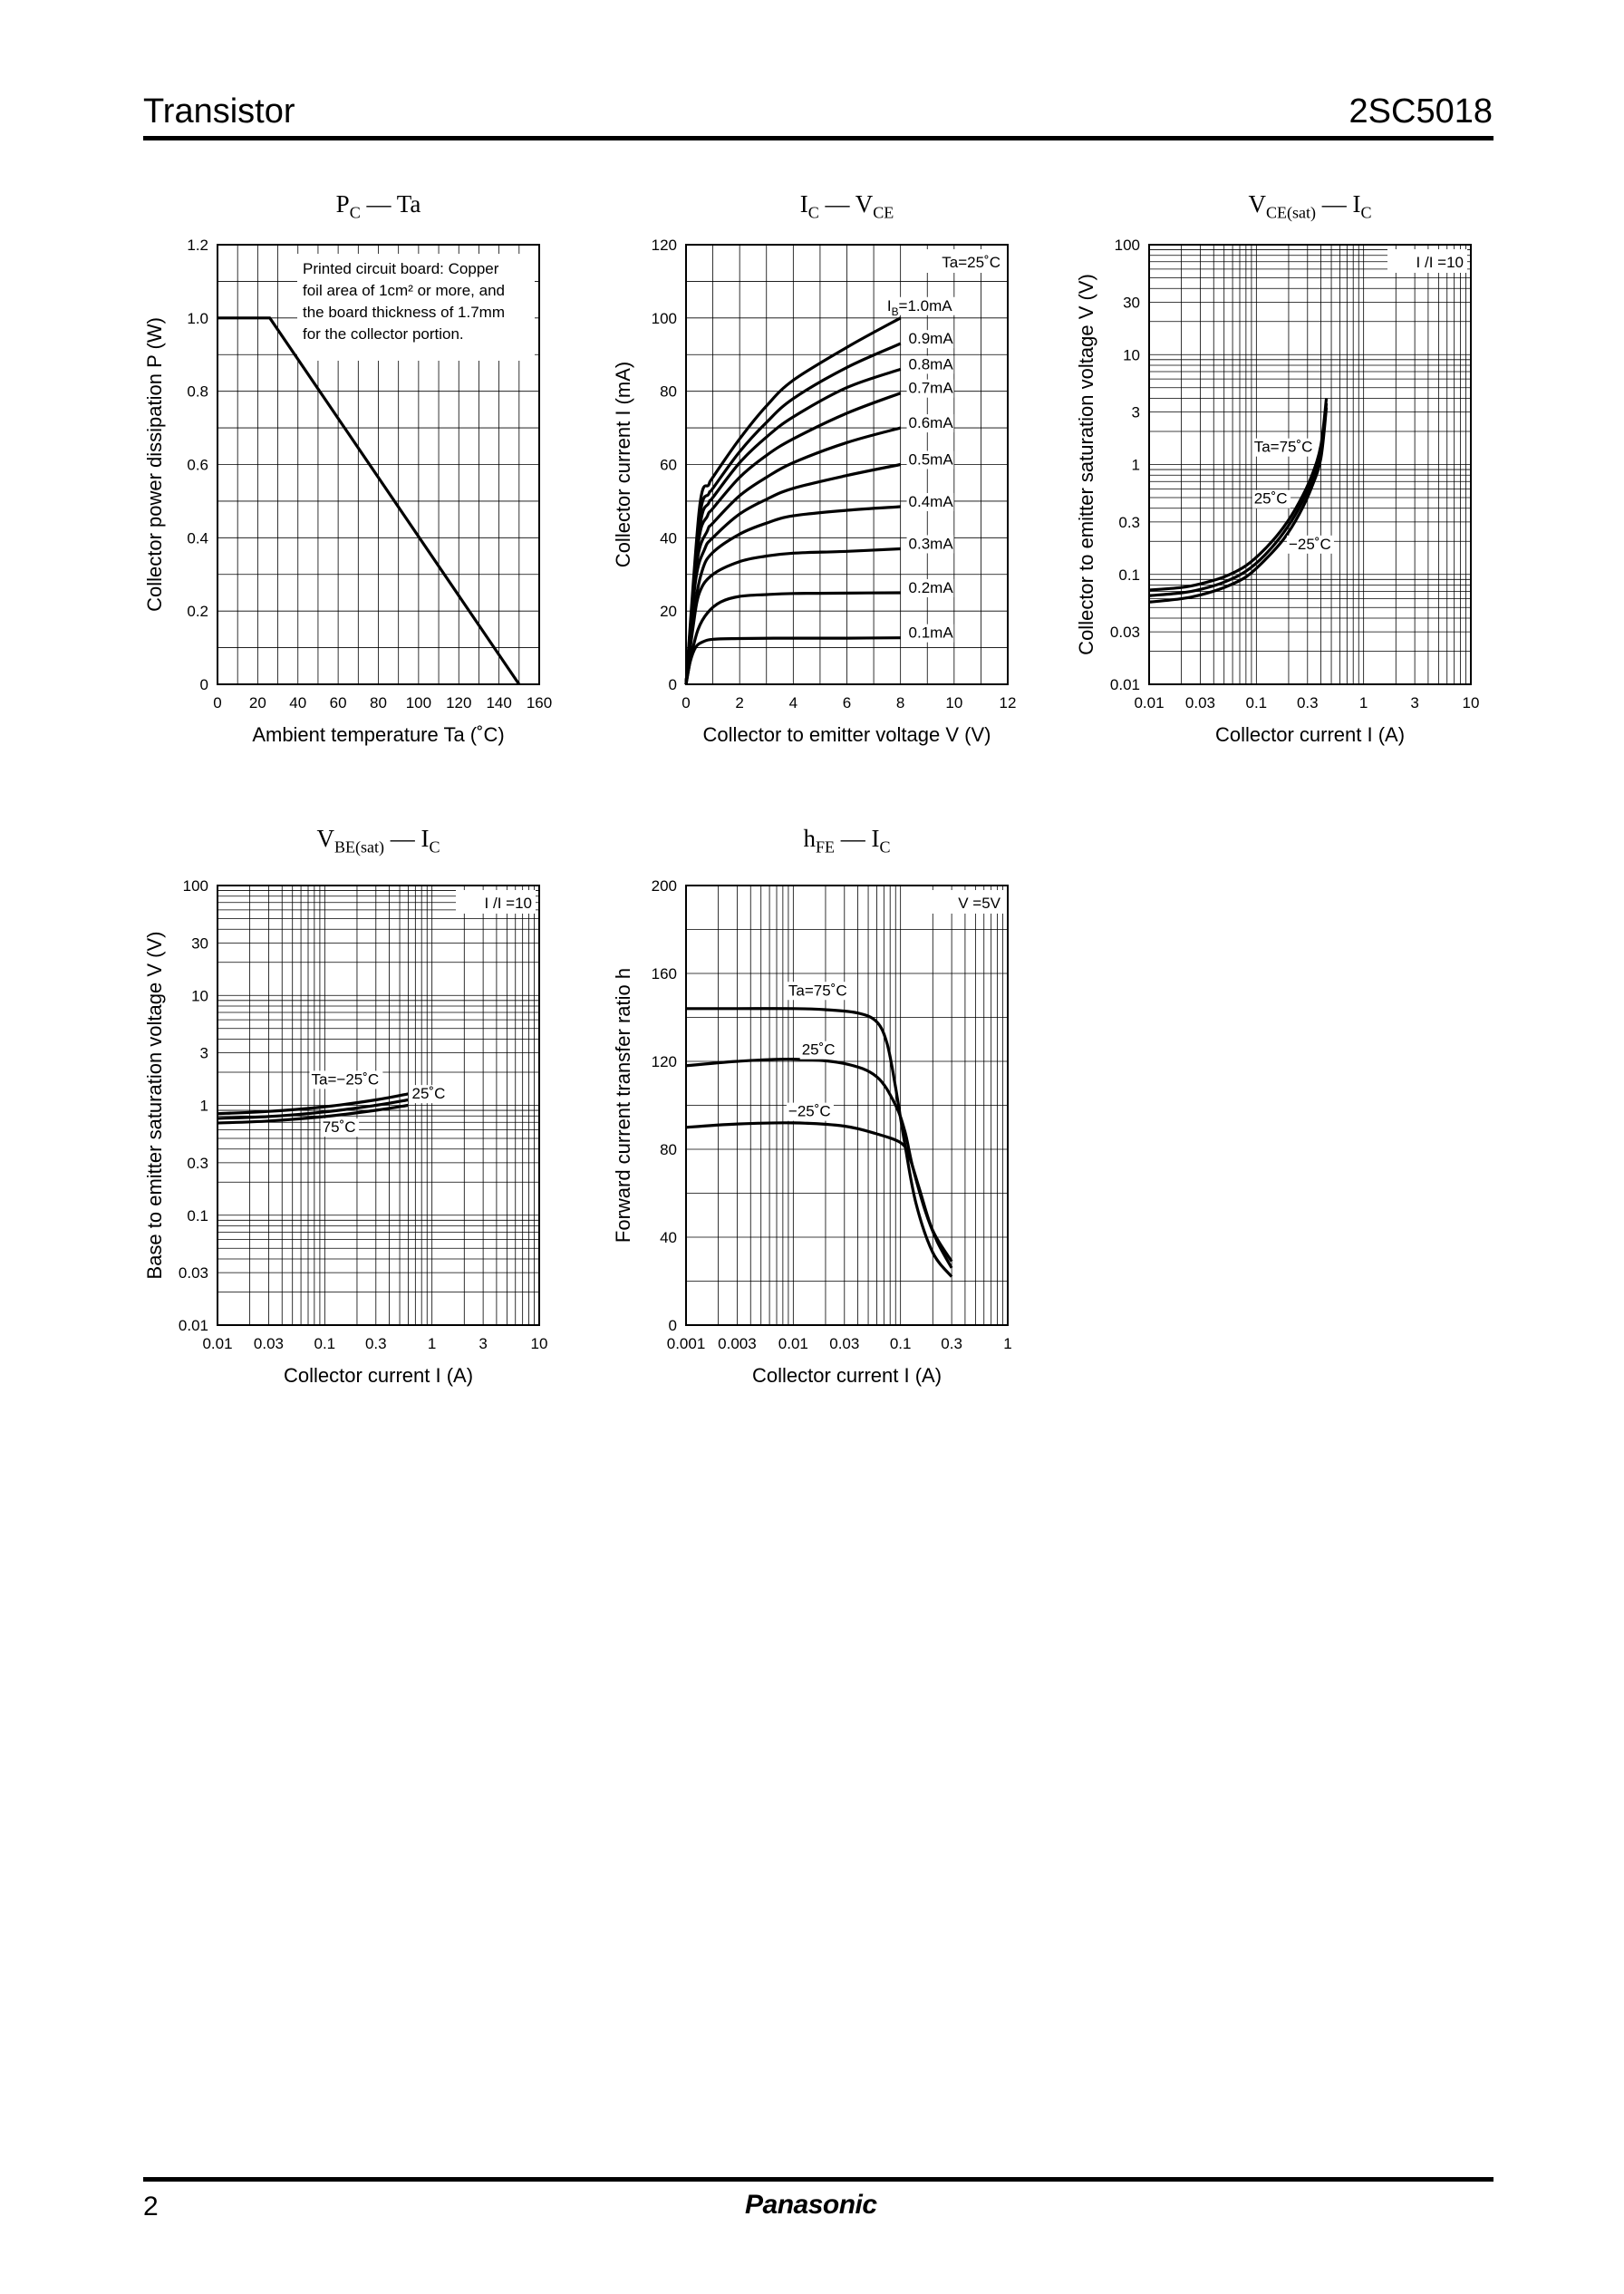 The height and width of the screenshot is (2294, 1624). I want to click on vcesat-ic-curve-label: −25˚C, so click(1310, 544).